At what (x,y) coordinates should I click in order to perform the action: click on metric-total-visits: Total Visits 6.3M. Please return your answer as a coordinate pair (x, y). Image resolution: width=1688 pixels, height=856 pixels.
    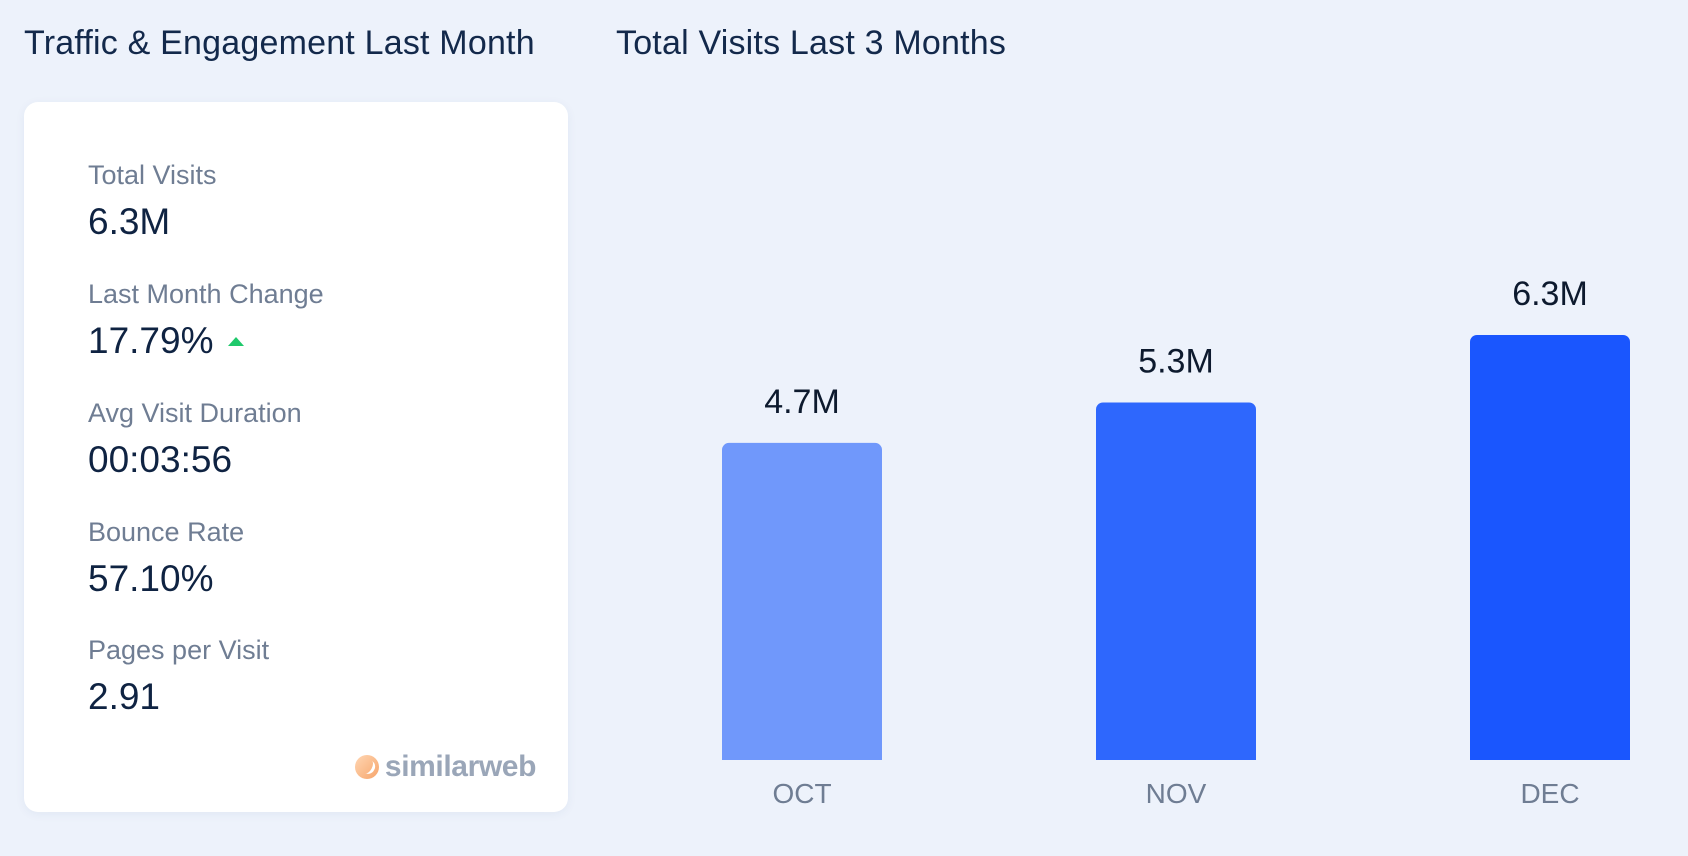
    Looking at the image, I should click on (152, 201).